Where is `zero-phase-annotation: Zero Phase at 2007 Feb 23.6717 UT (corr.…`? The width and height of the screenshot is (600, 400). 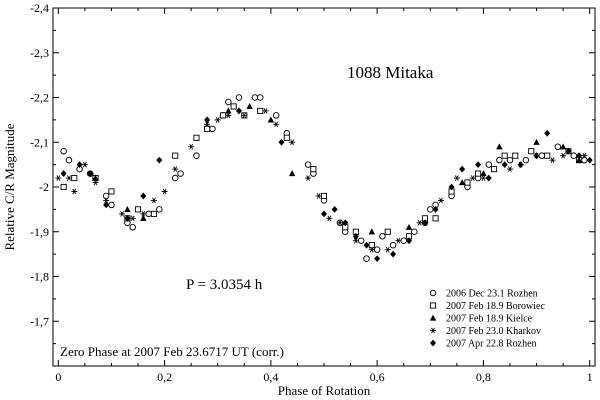
zero-phase-annotation: Zero Phase at 2007 Feb 23.6717 UT (corr.… is located at coordinates (172, 351).